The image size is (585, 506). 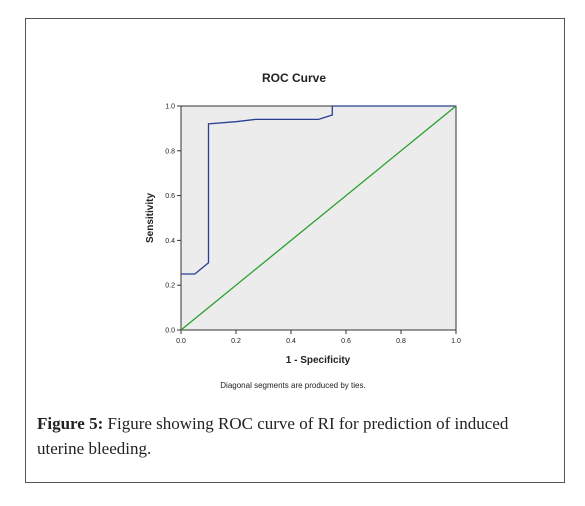 What do you see at coordinates (170, 241) in the screenshot?
I see `y-tick-label: 0.4` at bounding box center [170, 241].